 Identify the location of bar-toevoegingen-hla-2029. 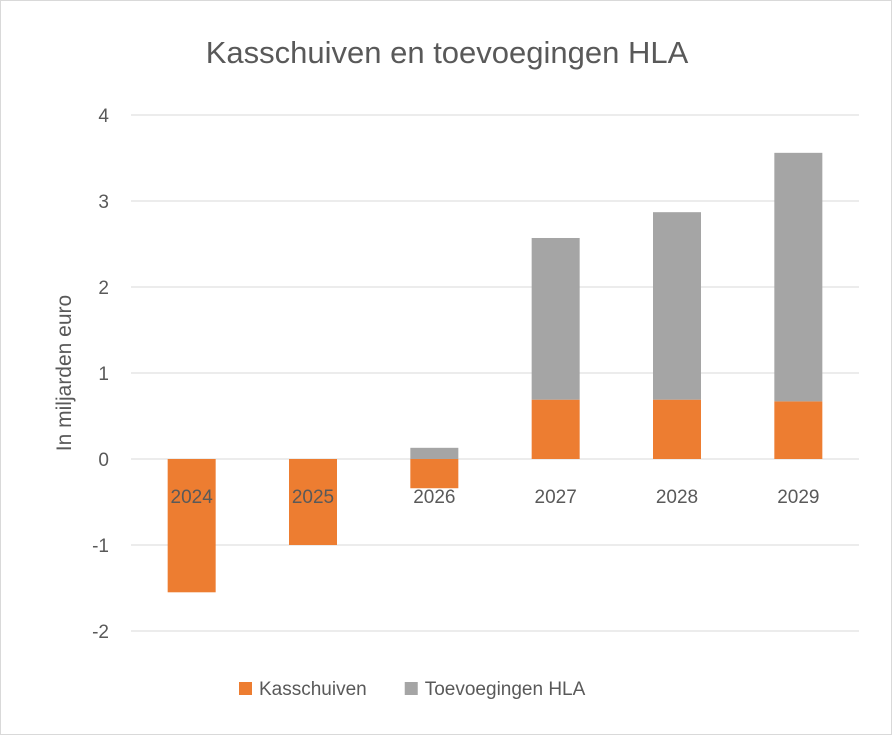
(798, 277).